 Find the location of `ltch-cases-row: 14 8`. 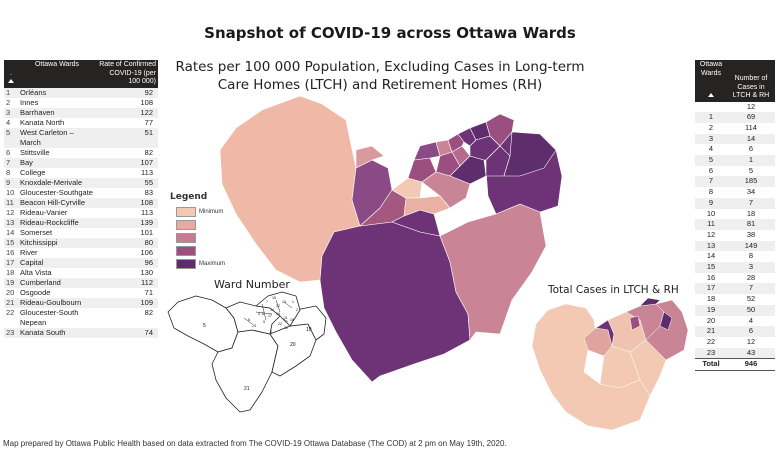

ltch-cases-row: 14 8 is located at coordinates (735, 256).